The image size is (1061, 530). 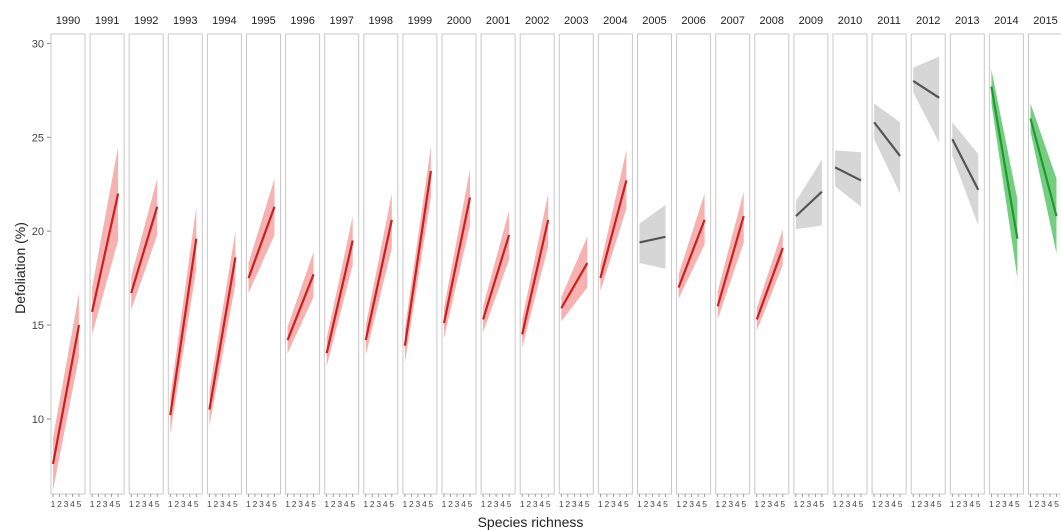 I want to click on panel-2015: 2015 1 2 3 4 5, so click(x=1044, y=262).